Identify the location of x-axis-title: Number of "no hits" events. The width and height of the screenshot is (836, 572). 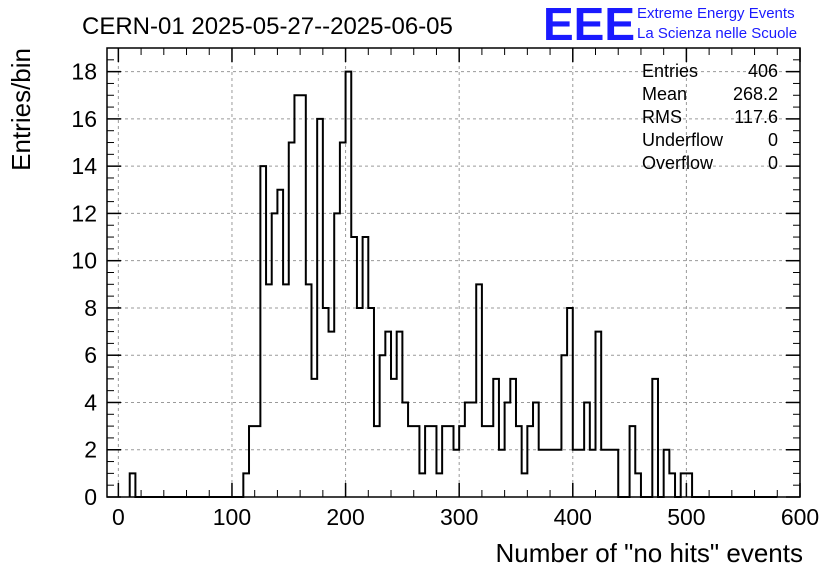
(650, 553).